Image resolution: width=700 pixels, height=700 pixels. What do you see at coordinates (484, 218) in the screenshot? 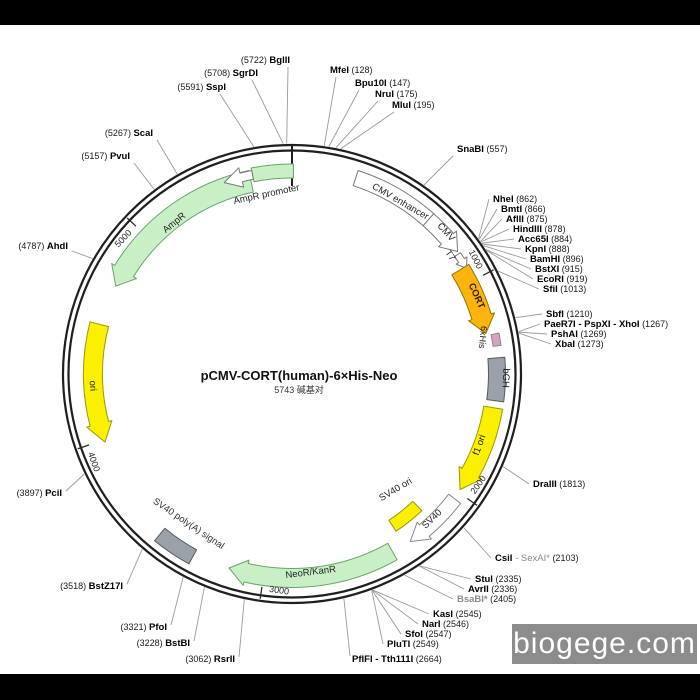
I see `callout-line-NheI` at bounding box center [484, 218].